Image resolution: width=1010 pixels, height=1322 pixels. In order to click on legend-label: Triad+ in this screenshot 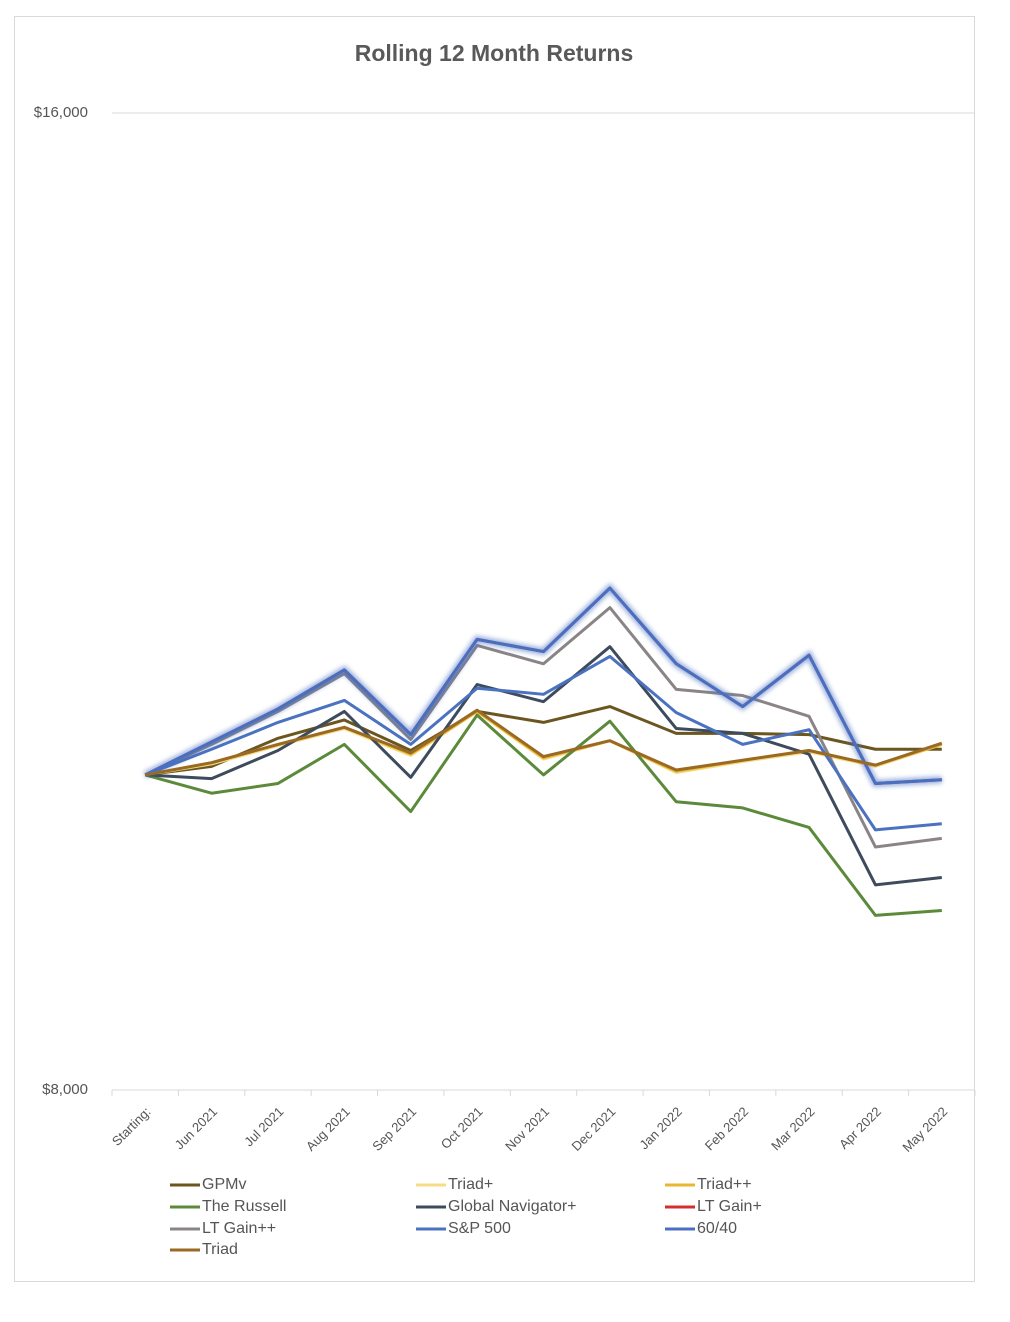, I will do `click(470, 1184)`.